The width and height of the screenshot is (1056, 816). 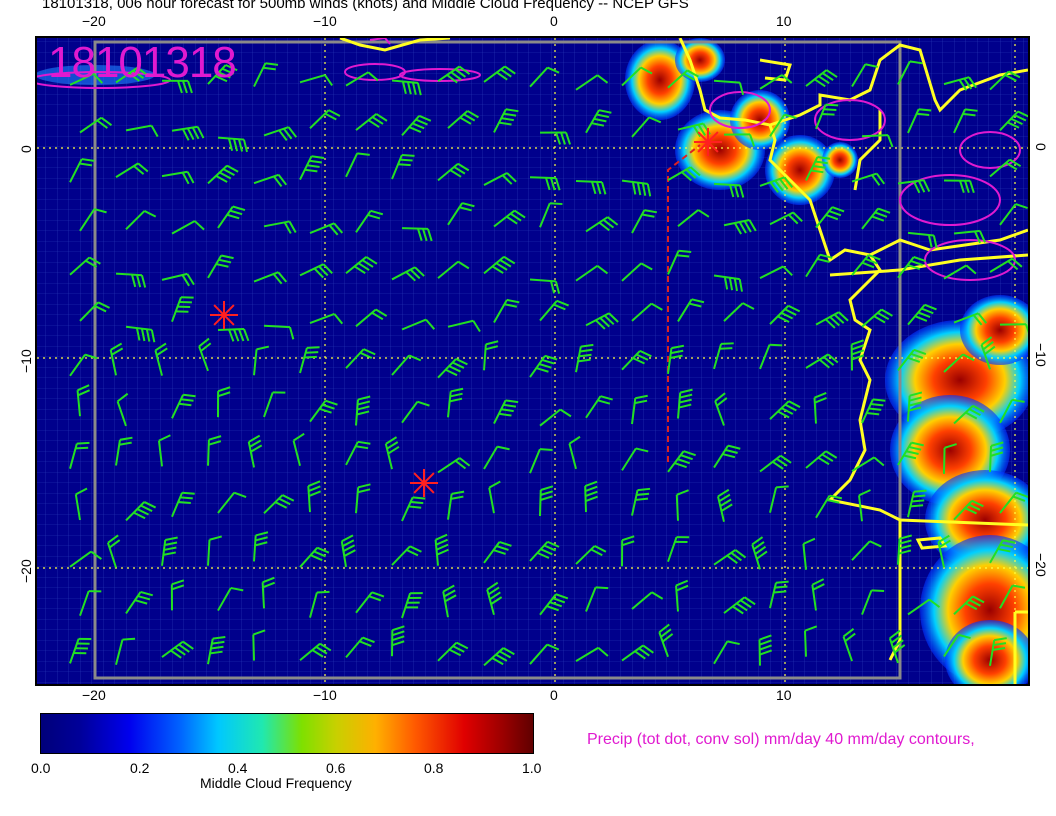 What do you see at coordinates (434, 768) in the screenshot?
I see `colorbar-tick-label: 0.8` at bounding box center [434, 768].